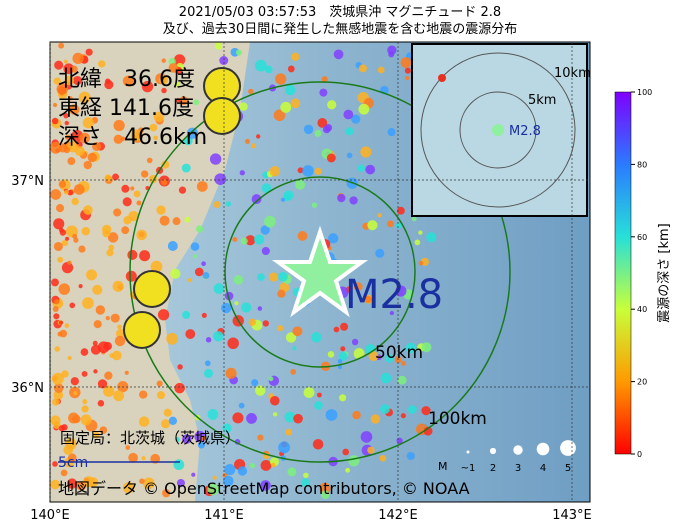  Describe the element at coordinates (518, 468) in the screenshot. I see `magnitude-legend-size: 3` at that location.